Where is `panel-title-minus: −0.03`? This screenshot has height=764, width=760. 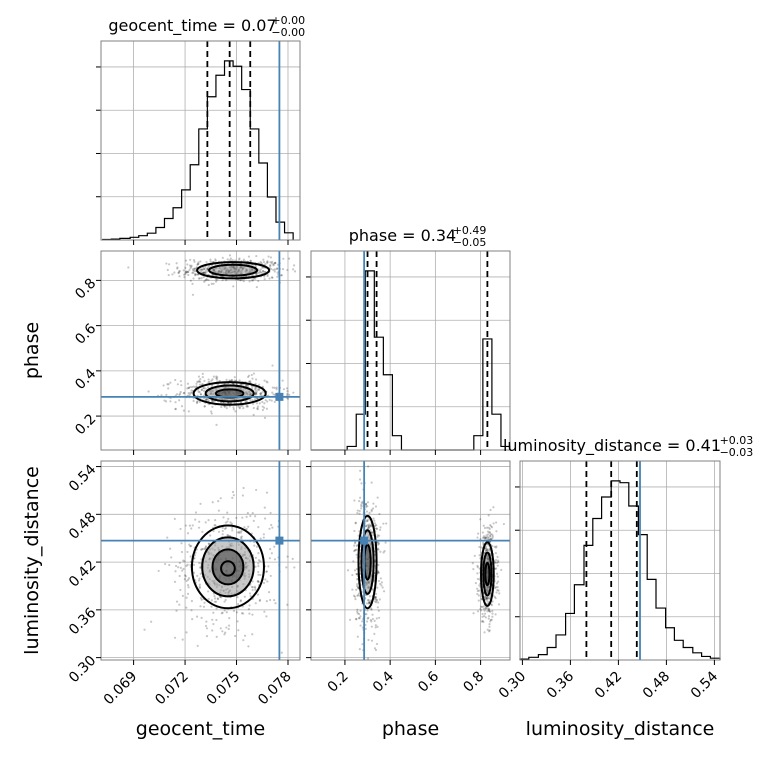 panel-title-minus: −0.03 is located at coordinates (737, 452).